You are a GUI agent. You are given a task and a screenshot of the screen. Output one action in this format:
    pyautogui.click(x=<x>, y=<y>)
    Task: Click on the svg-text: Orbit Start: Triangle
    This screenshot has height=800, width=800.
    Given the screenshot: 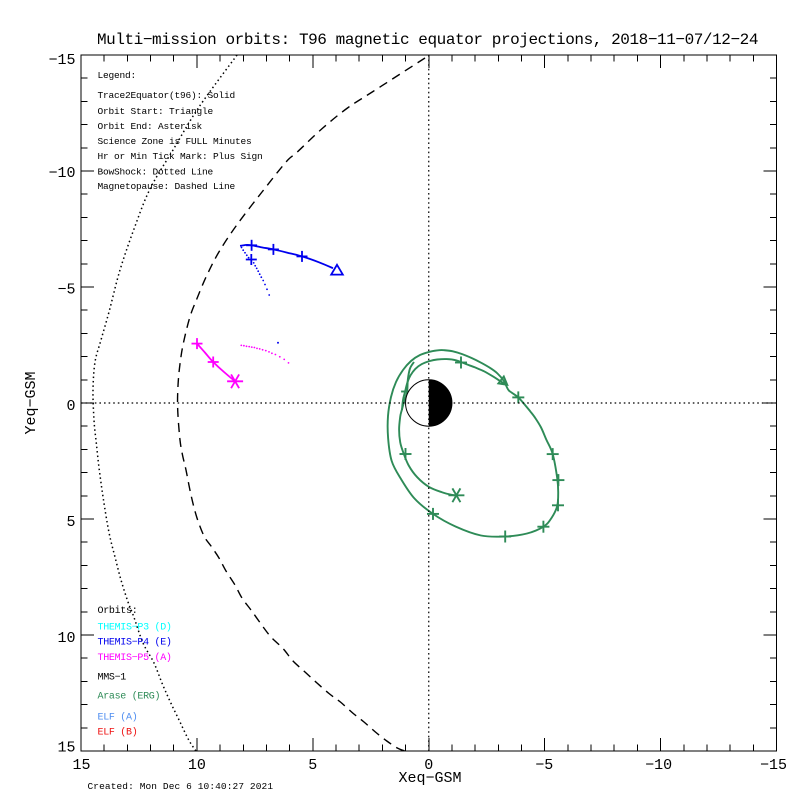 What is the action you would take?
    pyautogui.click(x=156, y=111)
    